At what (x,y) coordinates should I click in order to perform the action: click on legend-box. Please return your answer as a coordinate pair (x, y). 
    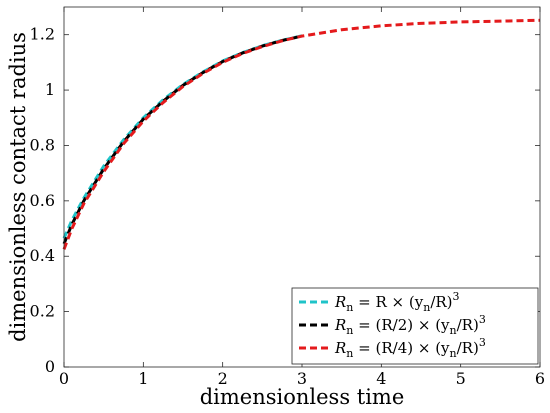
    Looking at the image, I should click on (415, 326).